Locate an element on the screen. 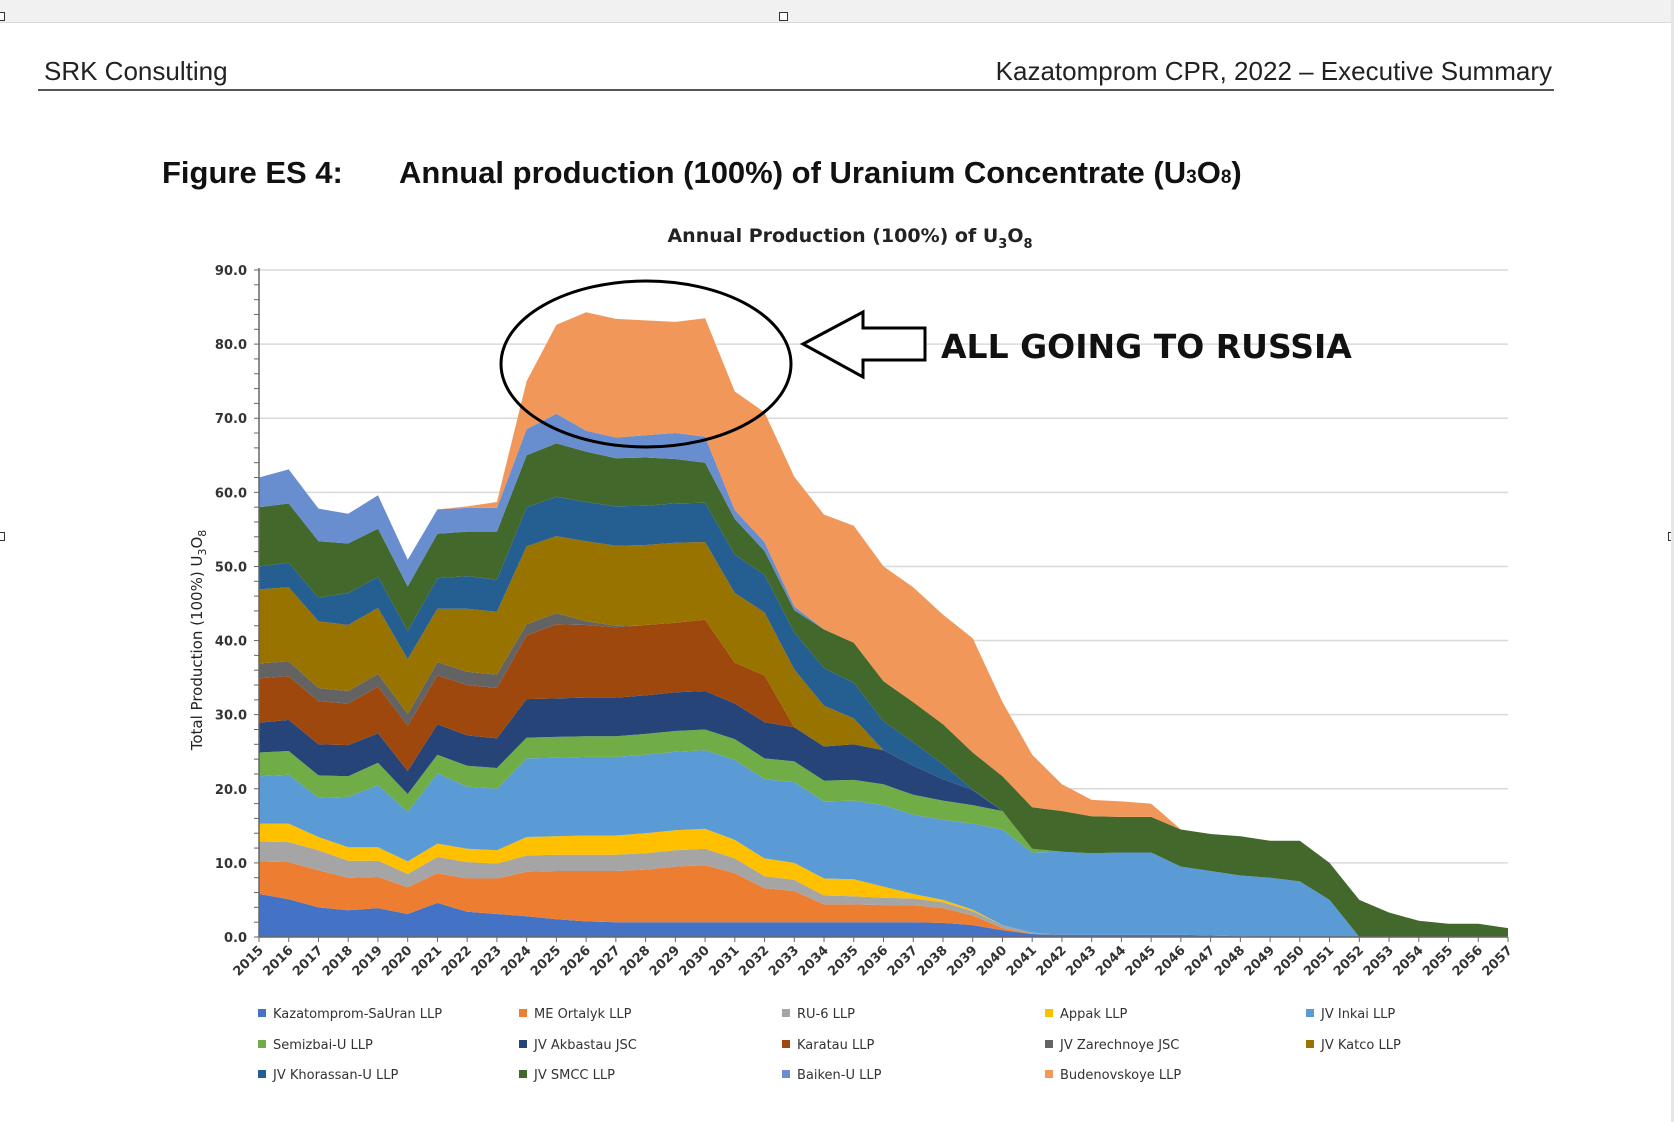 This screenshot has width=1674, height=1122. legend-item-jv-khorassan-u-llp: JV Khorassan-U LLP is located at coordinates (328, 1075).